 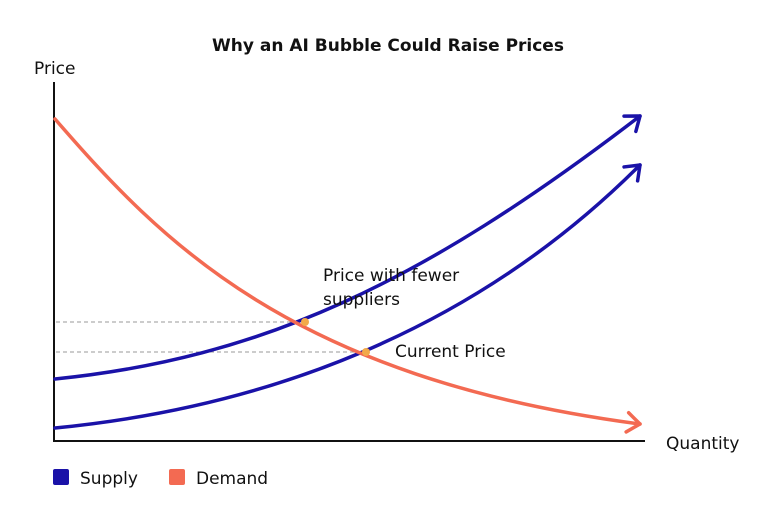 What do you see at coordinates (177, 477) in the screenshot?
I see `legend-swatch-demand` at bounding box center [177, 477].